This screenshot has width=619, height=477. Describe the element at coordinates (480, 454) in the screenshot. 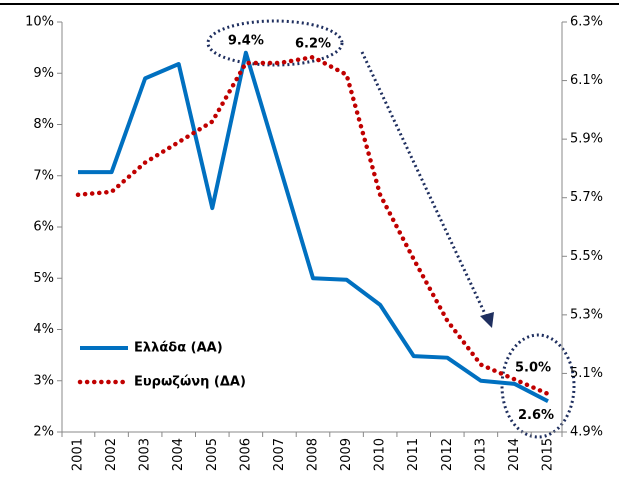

I see `x-tick-label: 2013` at that location.